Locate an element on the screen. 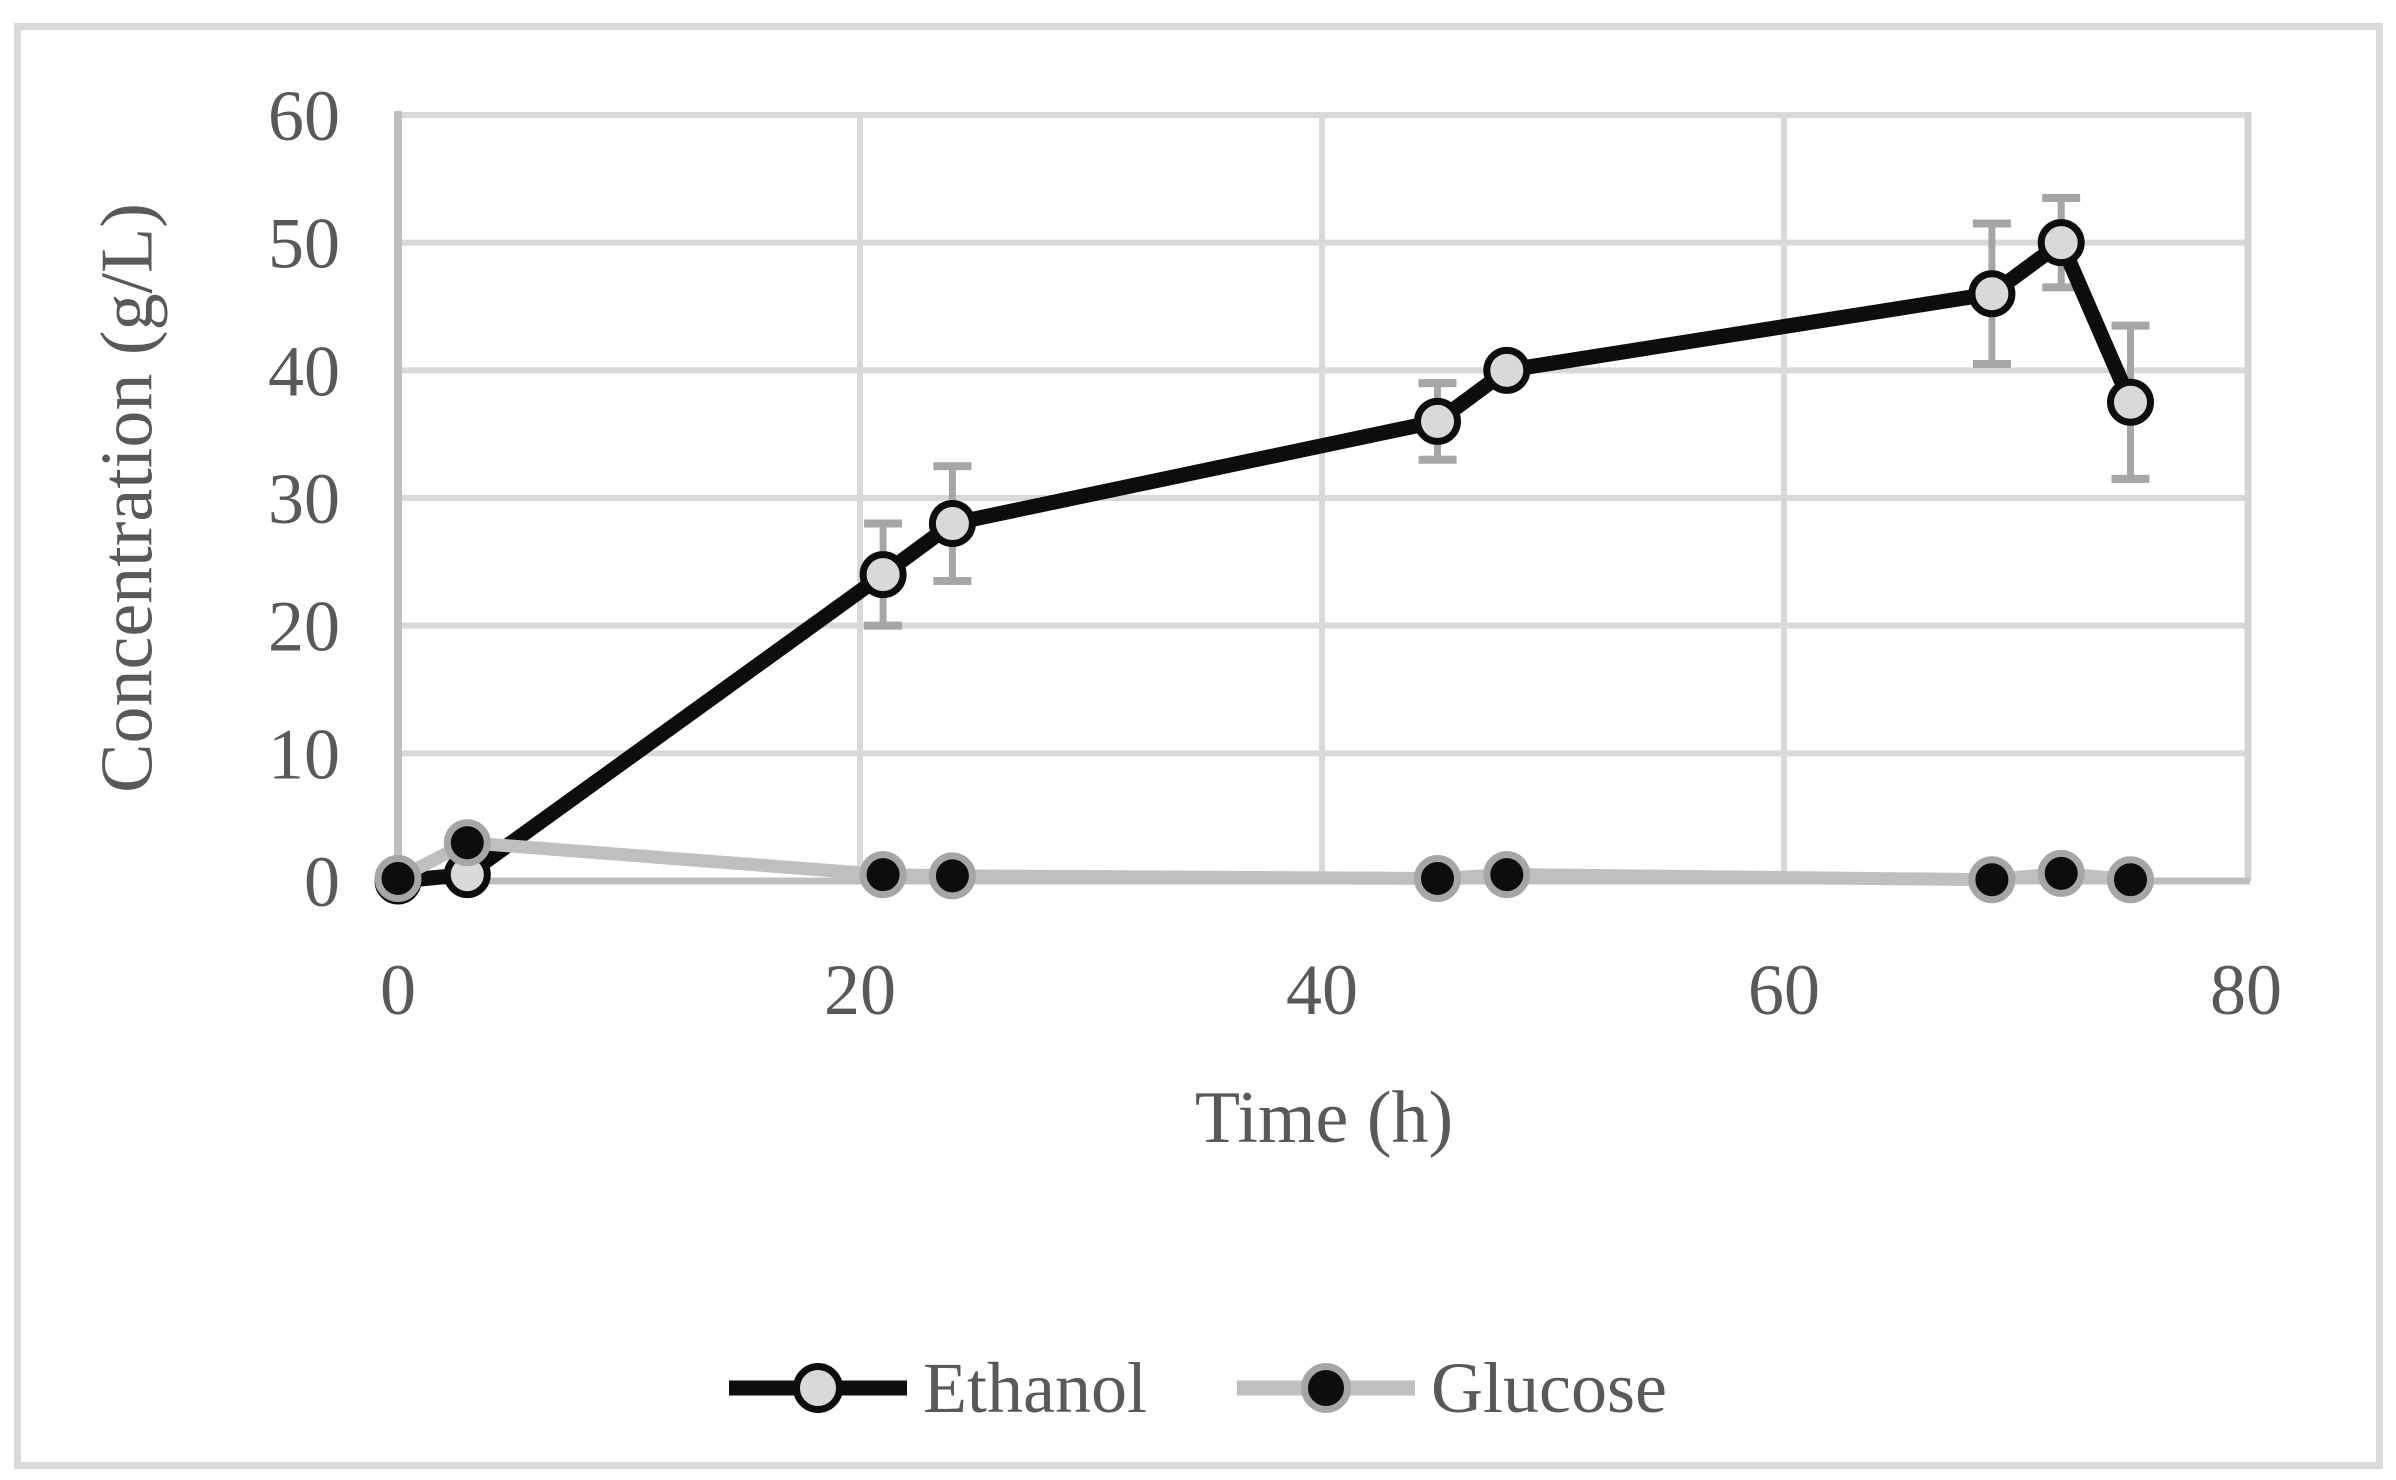 This screenshot has height=1480, width=2396. x-tick-label: 40 is located at coordinates (1322, 990).